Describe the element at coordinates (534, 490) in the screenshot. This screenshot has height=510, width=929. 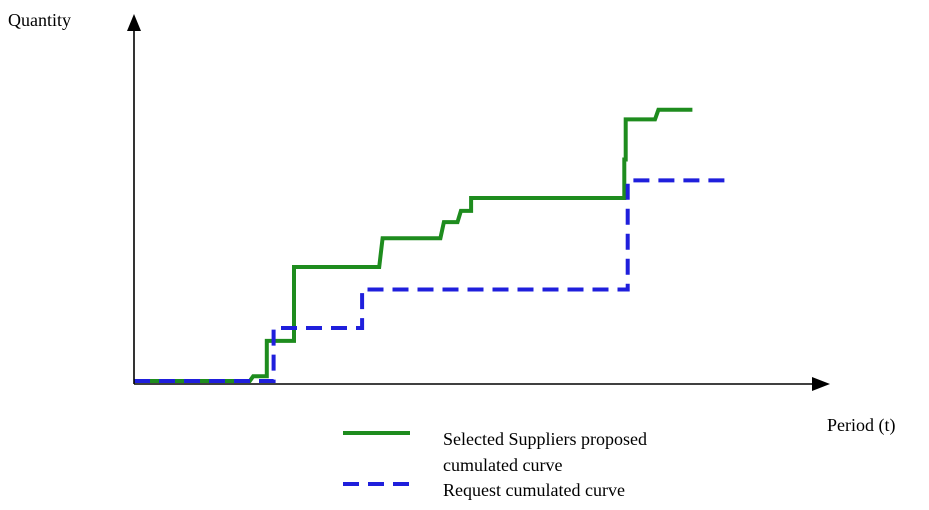
I see `legend-label-request: Request cumulated curve` at that location.